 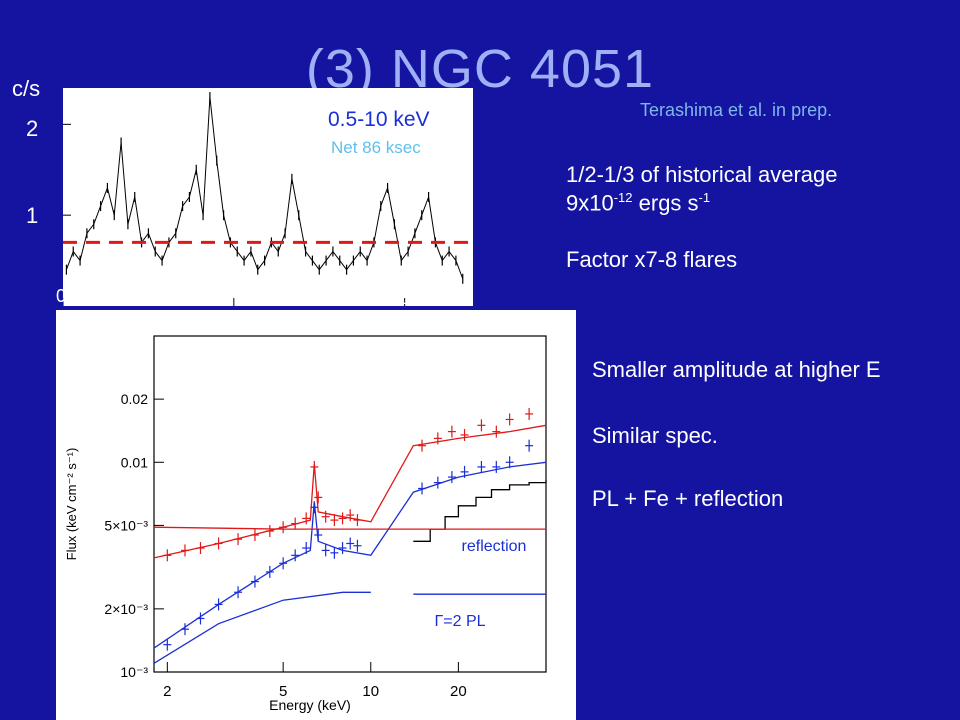 I want to click on lightcurve-x-tick-1e5: 105, so click(x=275, y=297).